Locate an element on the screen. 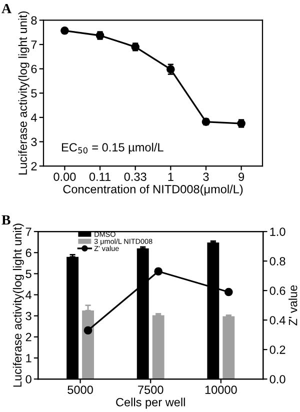  x-axis-title: Cells per well is located at coordinates (150, 403).